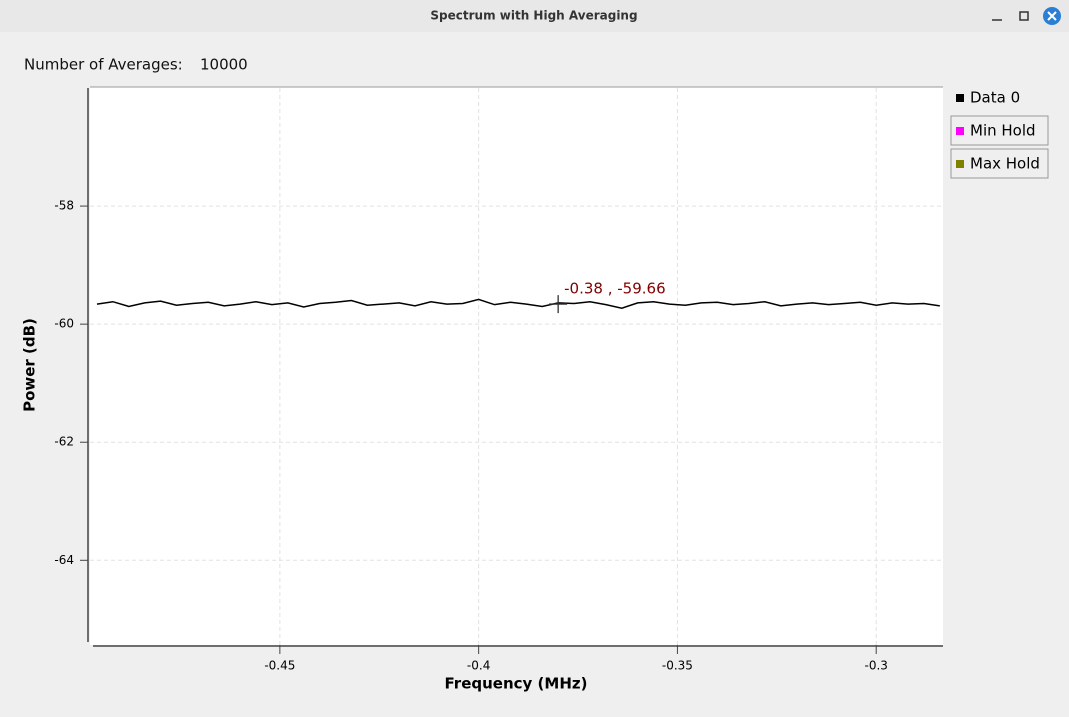 This screenshot has width=1069, height=717. Describe the element at coordinates (1024, 16) in the screenshot. I see `maximize-button` at that location.